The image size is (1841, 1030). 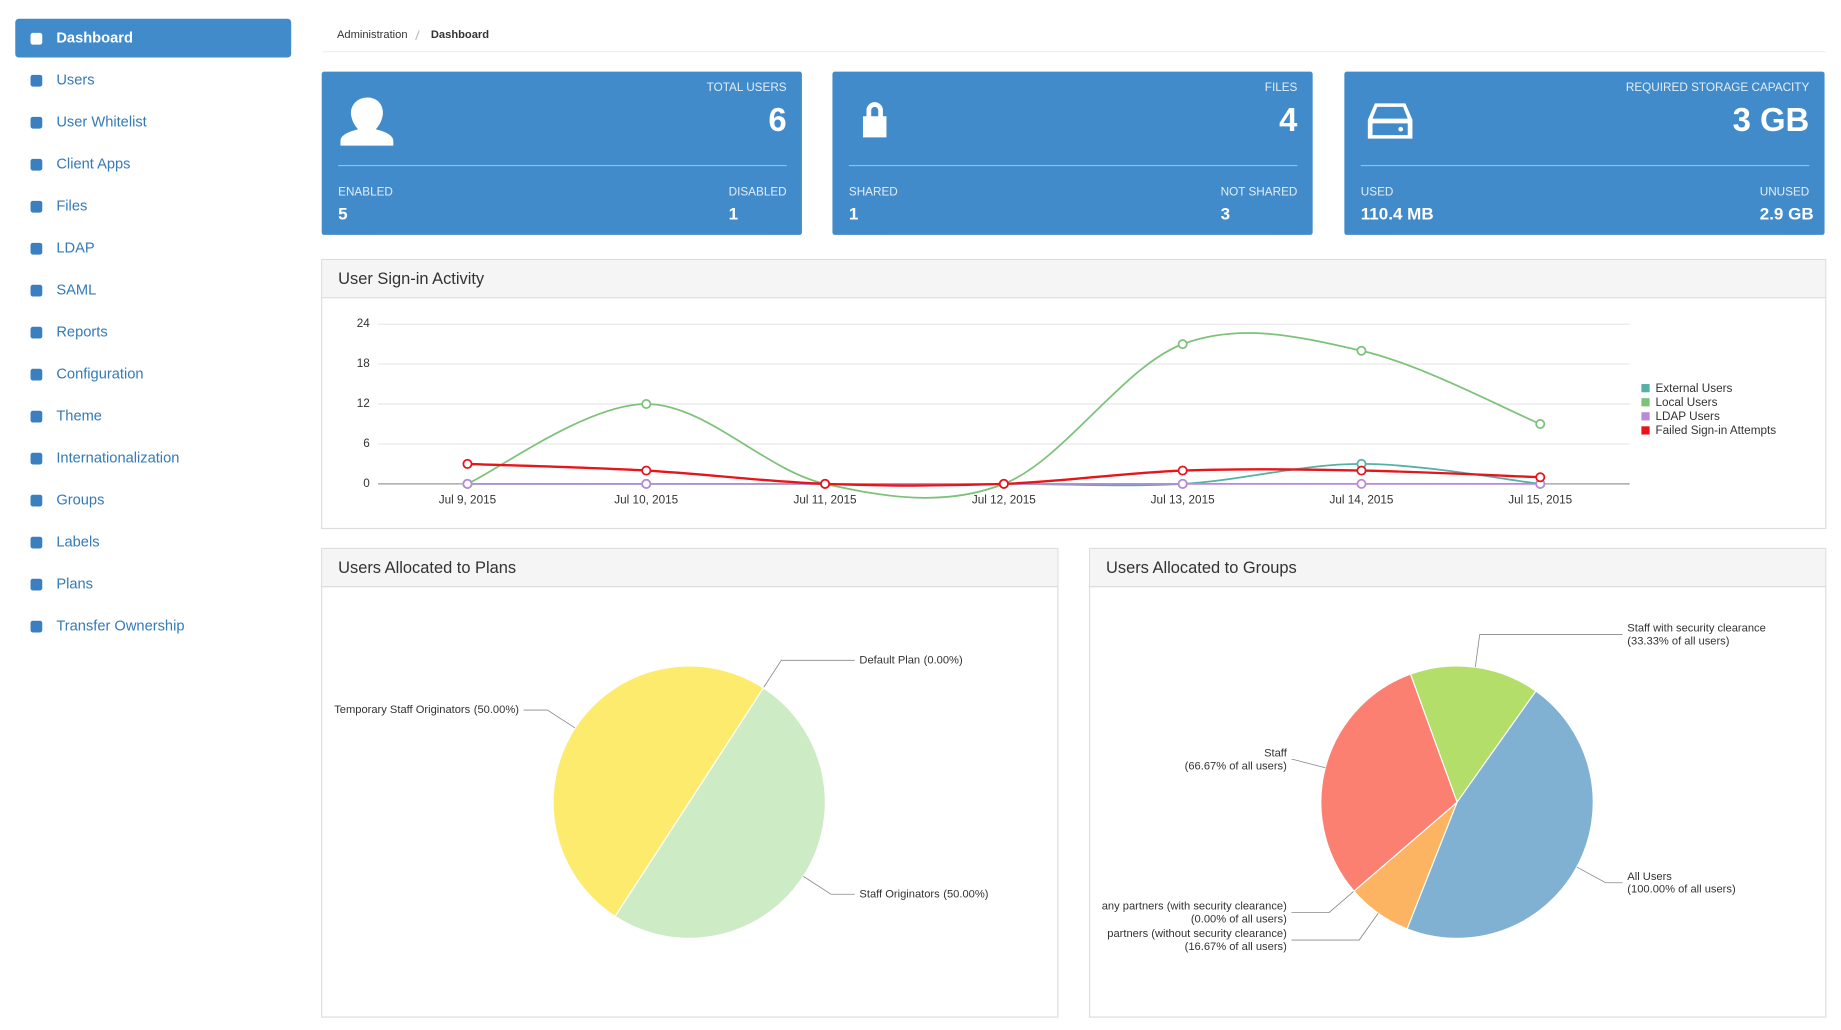 I want to click on pie-label-name: Staff with security clearance, so click(x=1696, y=629).